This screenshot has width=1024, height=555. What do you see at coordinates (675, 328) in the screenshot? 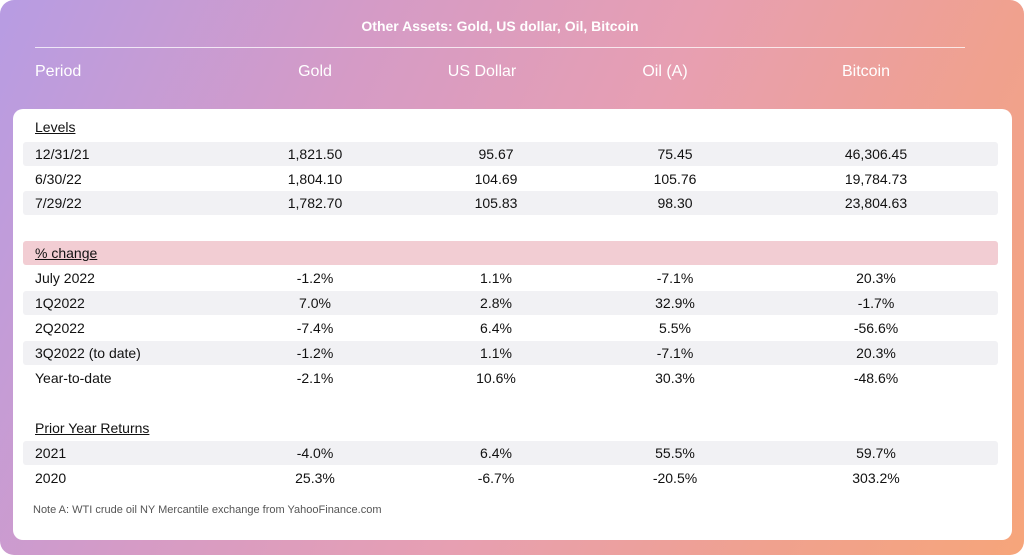
I see `oil-value: 5.5%` at bounding box center [675, 328].